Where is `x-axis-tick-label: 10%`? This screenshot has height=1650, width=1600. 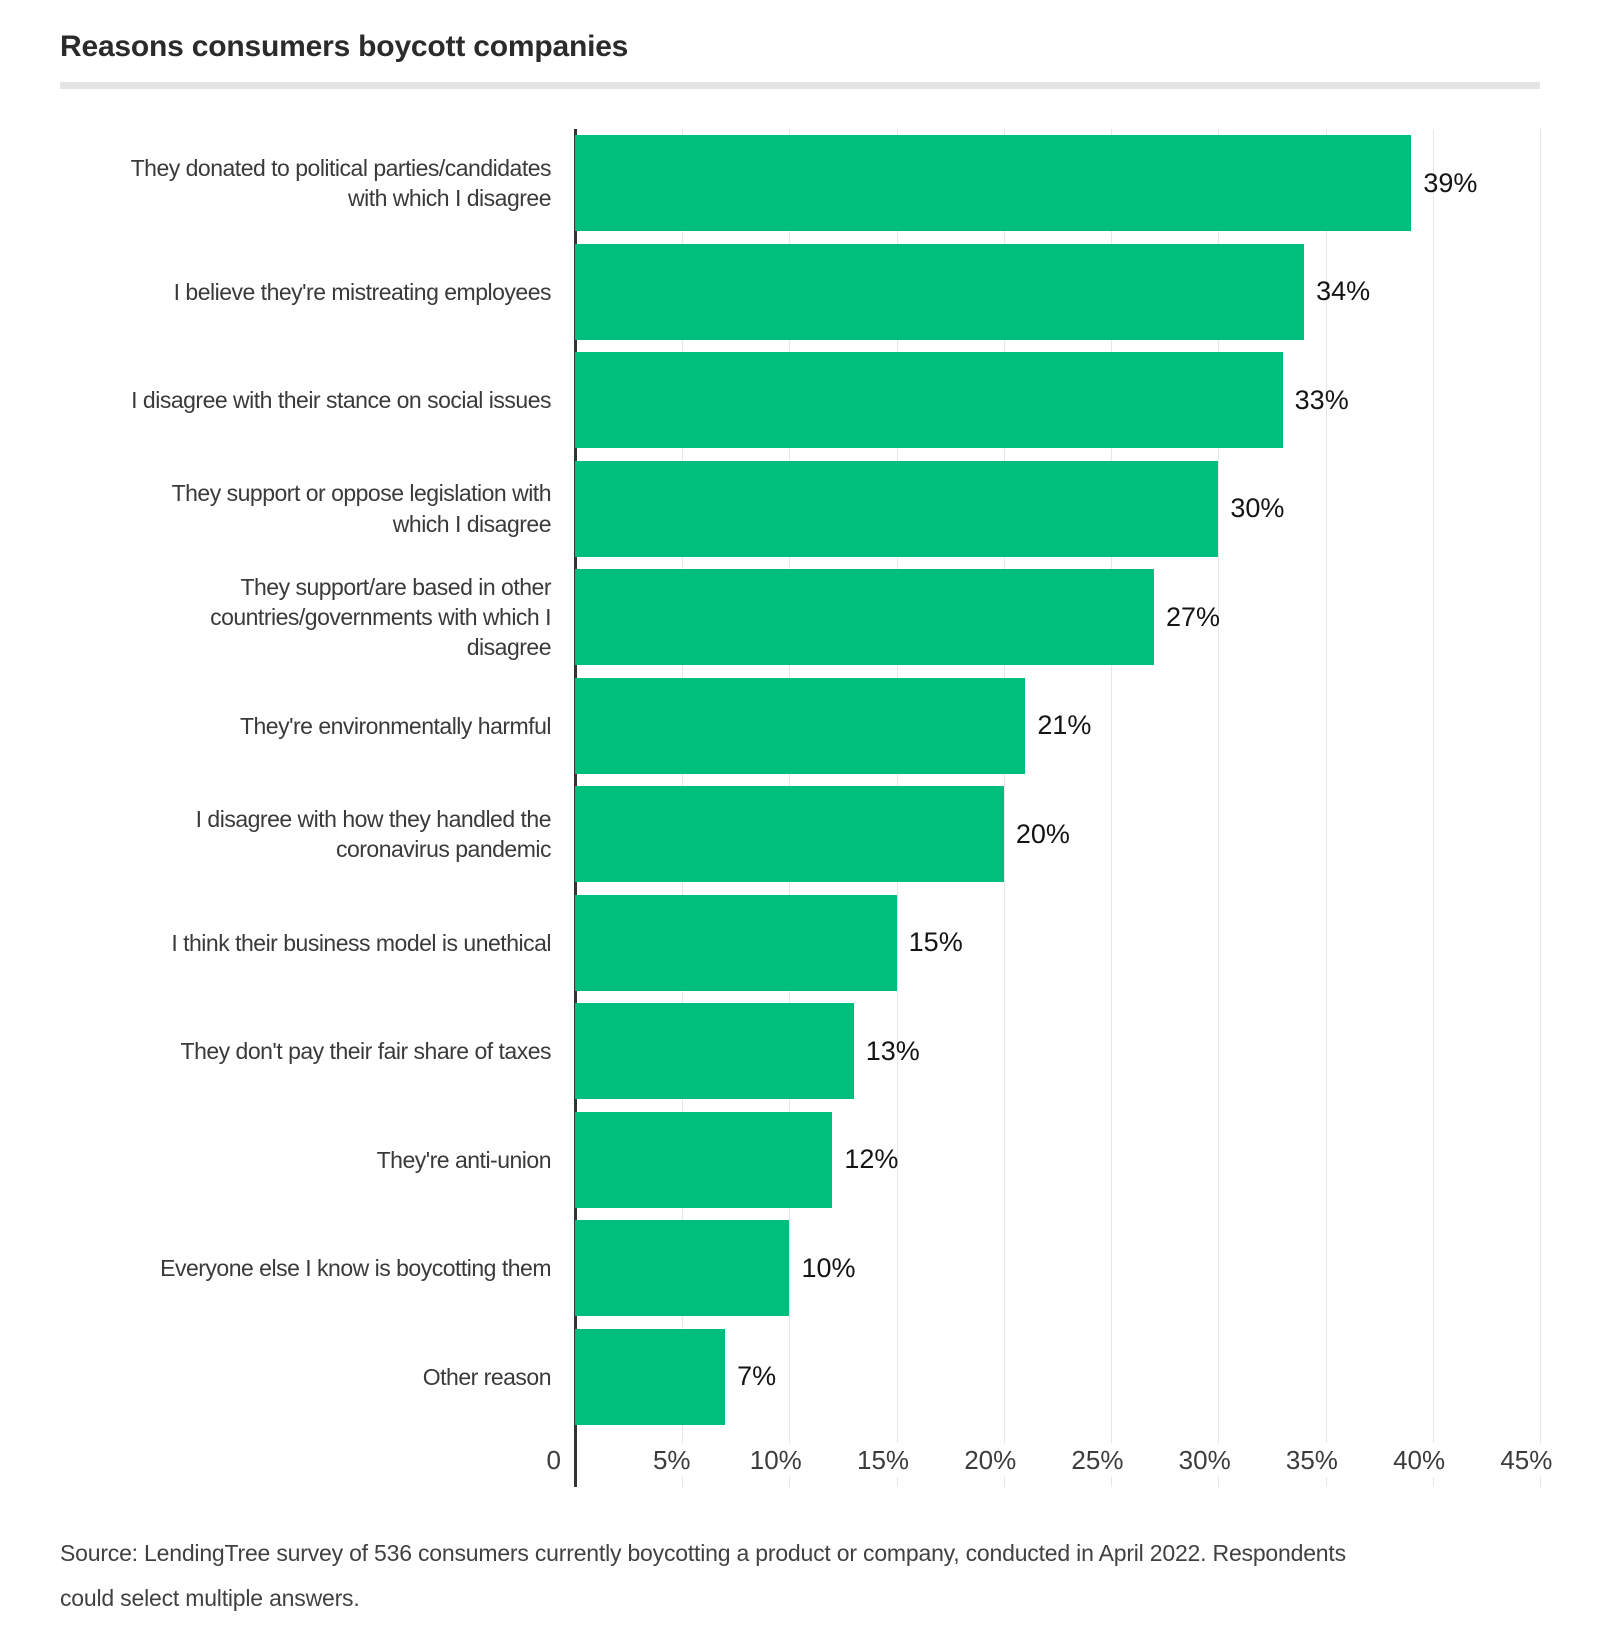 x-axis-tick-label: 10% is located at coordinates (775, 1460).